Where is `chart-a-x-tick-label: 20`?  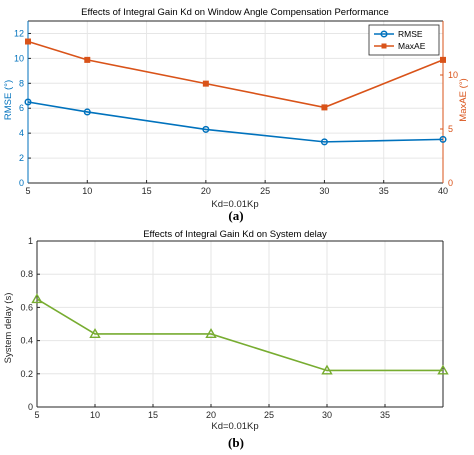
chart-a-x-tick-label: 20 is located at coordinates (206, 191).